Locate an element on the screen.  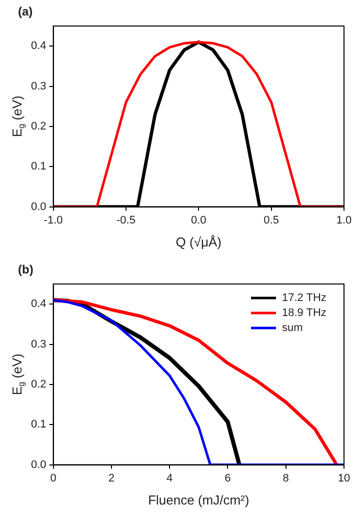
chart-title: (b) is located at coordinates (26, 269).